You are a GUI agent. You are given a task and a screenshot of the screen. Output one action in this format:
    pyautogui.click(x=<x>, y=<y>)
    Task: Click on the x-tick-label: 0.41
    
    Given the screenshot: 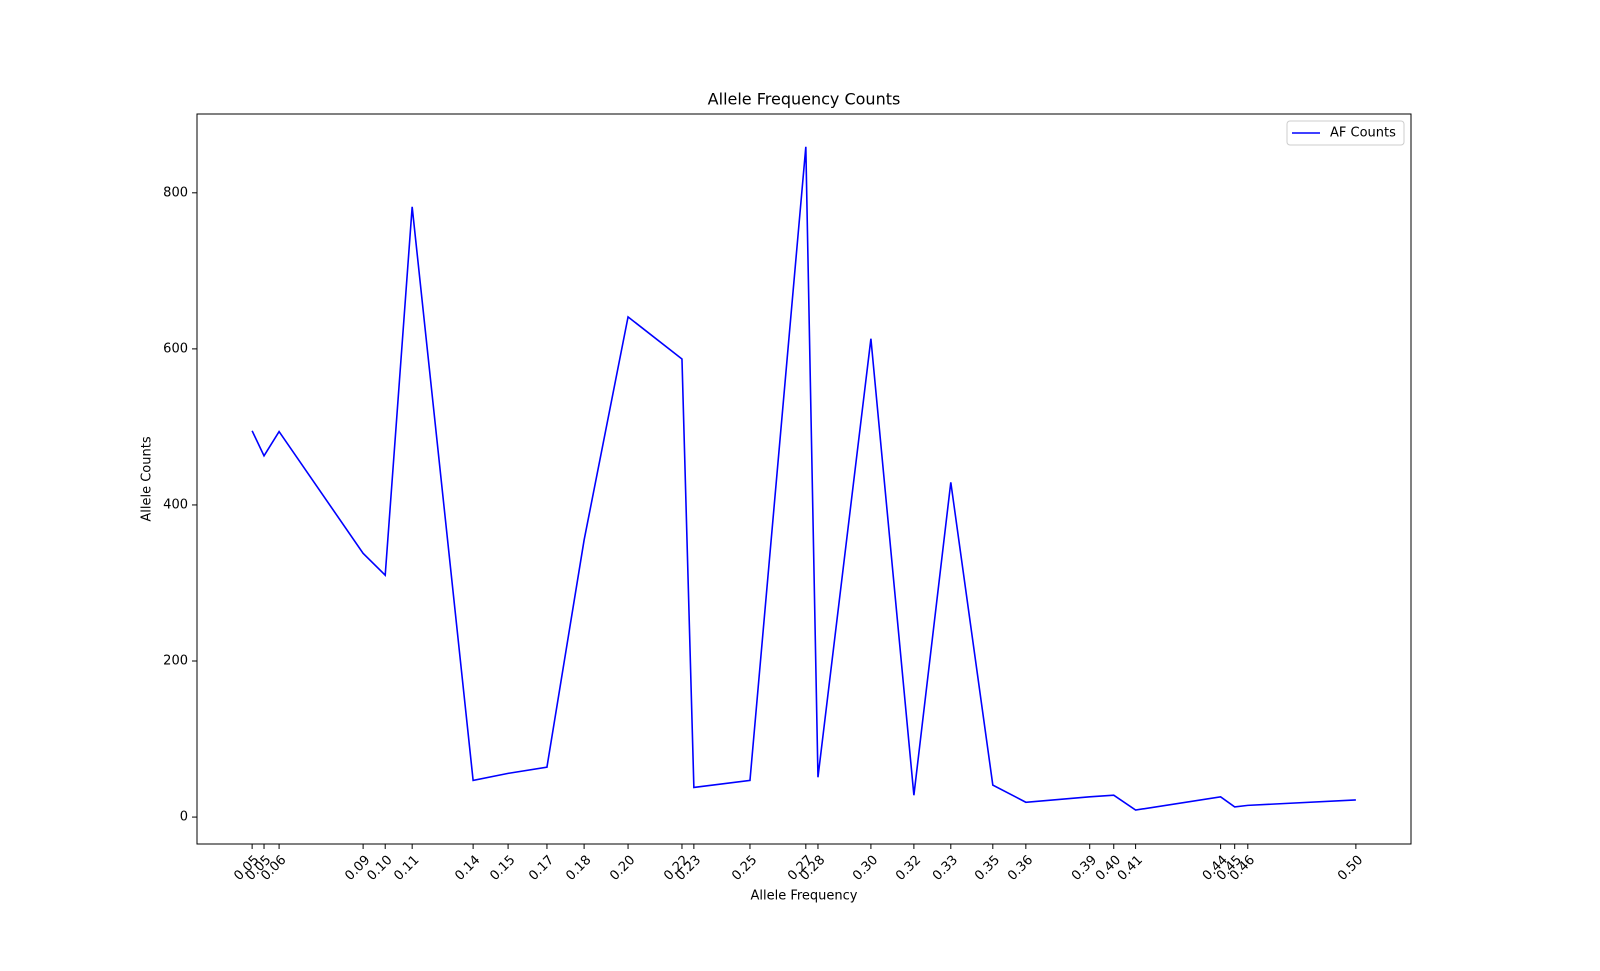 What is the action you would take?
    pyautogui.click(x=1130, y=868)
    